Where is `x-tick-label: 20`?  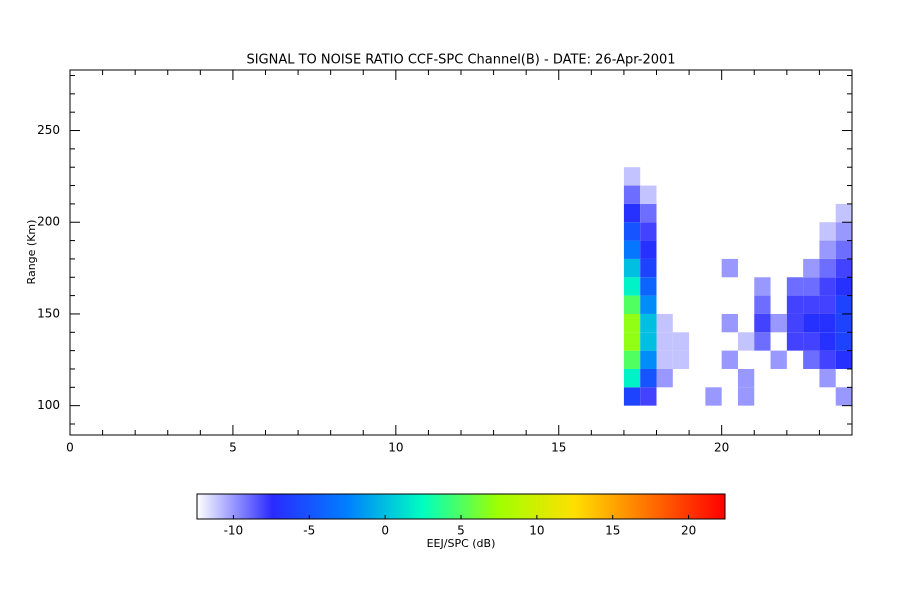 x-tick-label: 20 is located at coordinates (721, 448).